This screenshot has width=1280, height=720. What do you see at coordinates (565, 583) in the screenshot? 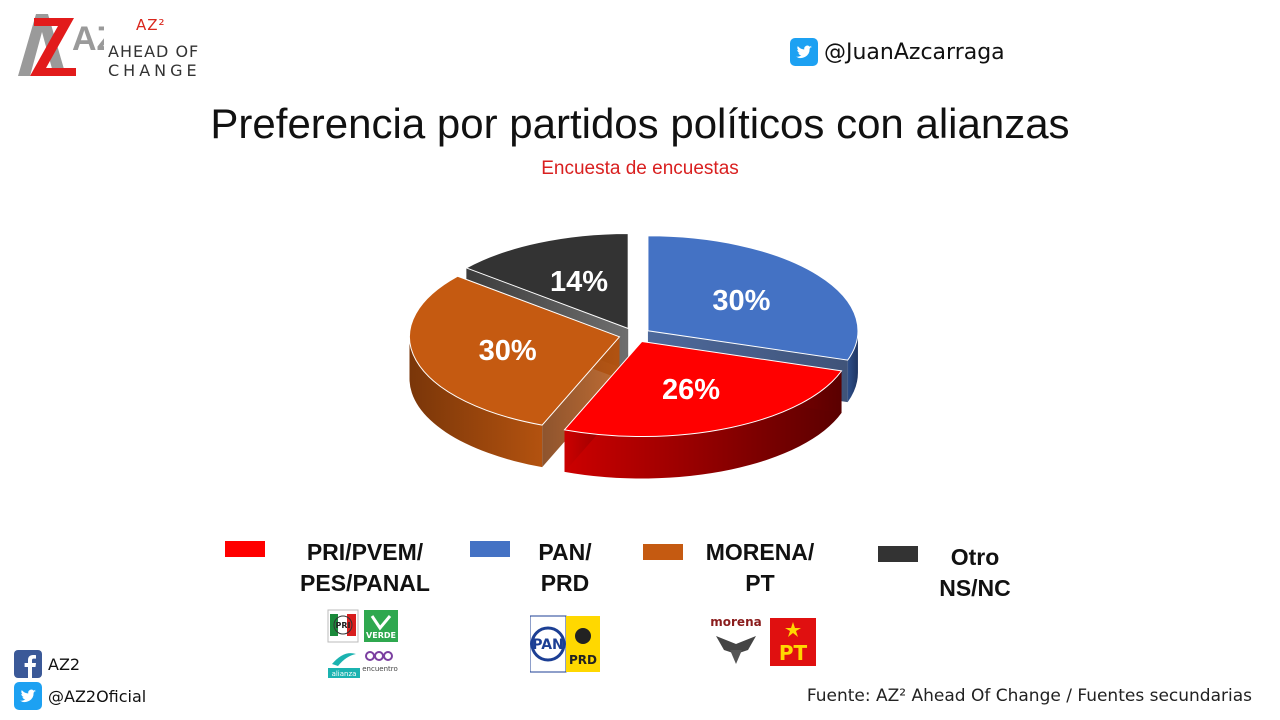
I see `legend-label-pan-line2: PRD` at bounding box center [565, 583].